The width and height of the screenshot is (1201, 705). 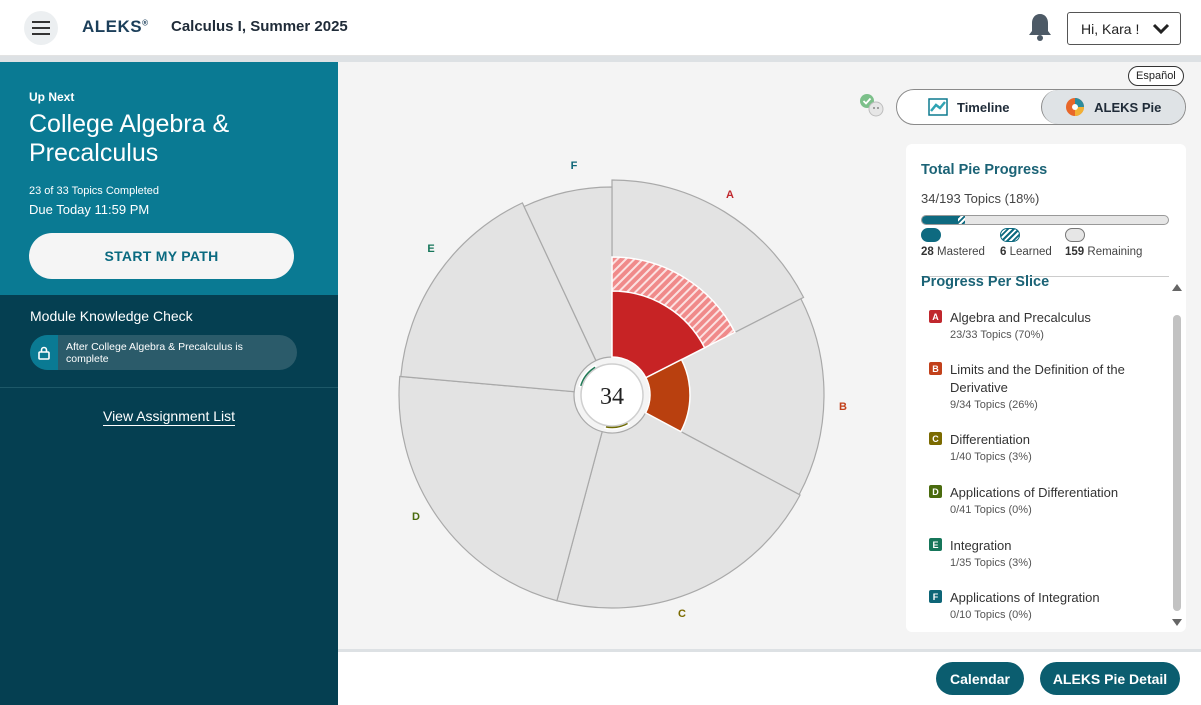 I want to click on progress-mastered-fill, so click(x=940, y=220).